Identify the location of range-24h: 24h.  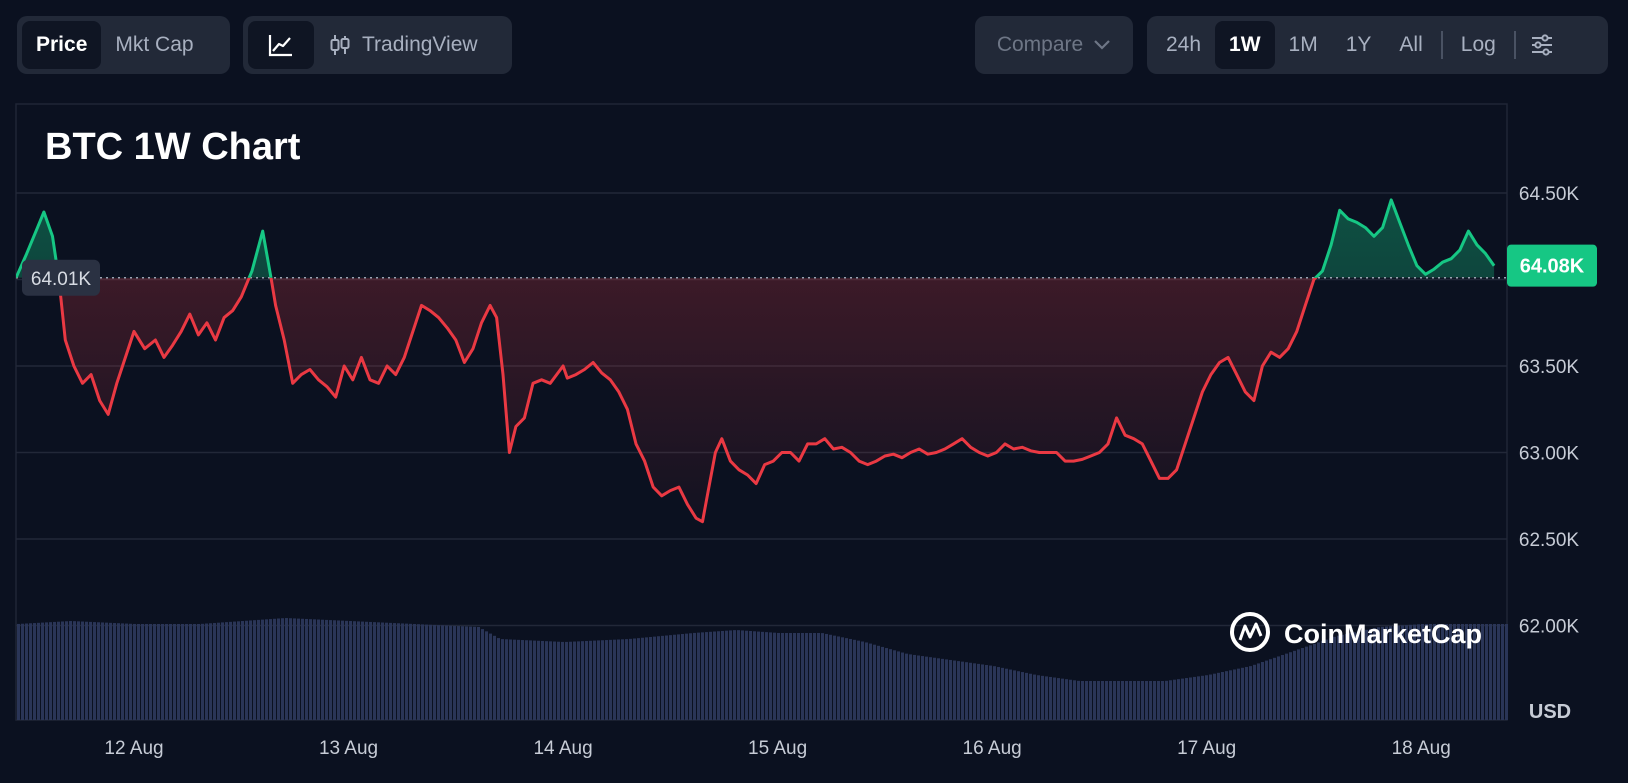
(1184, 44).